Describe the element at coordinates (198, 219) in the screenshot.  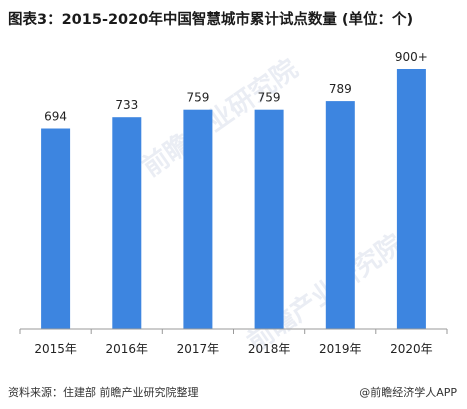
I see `bar-2017年` at that location.